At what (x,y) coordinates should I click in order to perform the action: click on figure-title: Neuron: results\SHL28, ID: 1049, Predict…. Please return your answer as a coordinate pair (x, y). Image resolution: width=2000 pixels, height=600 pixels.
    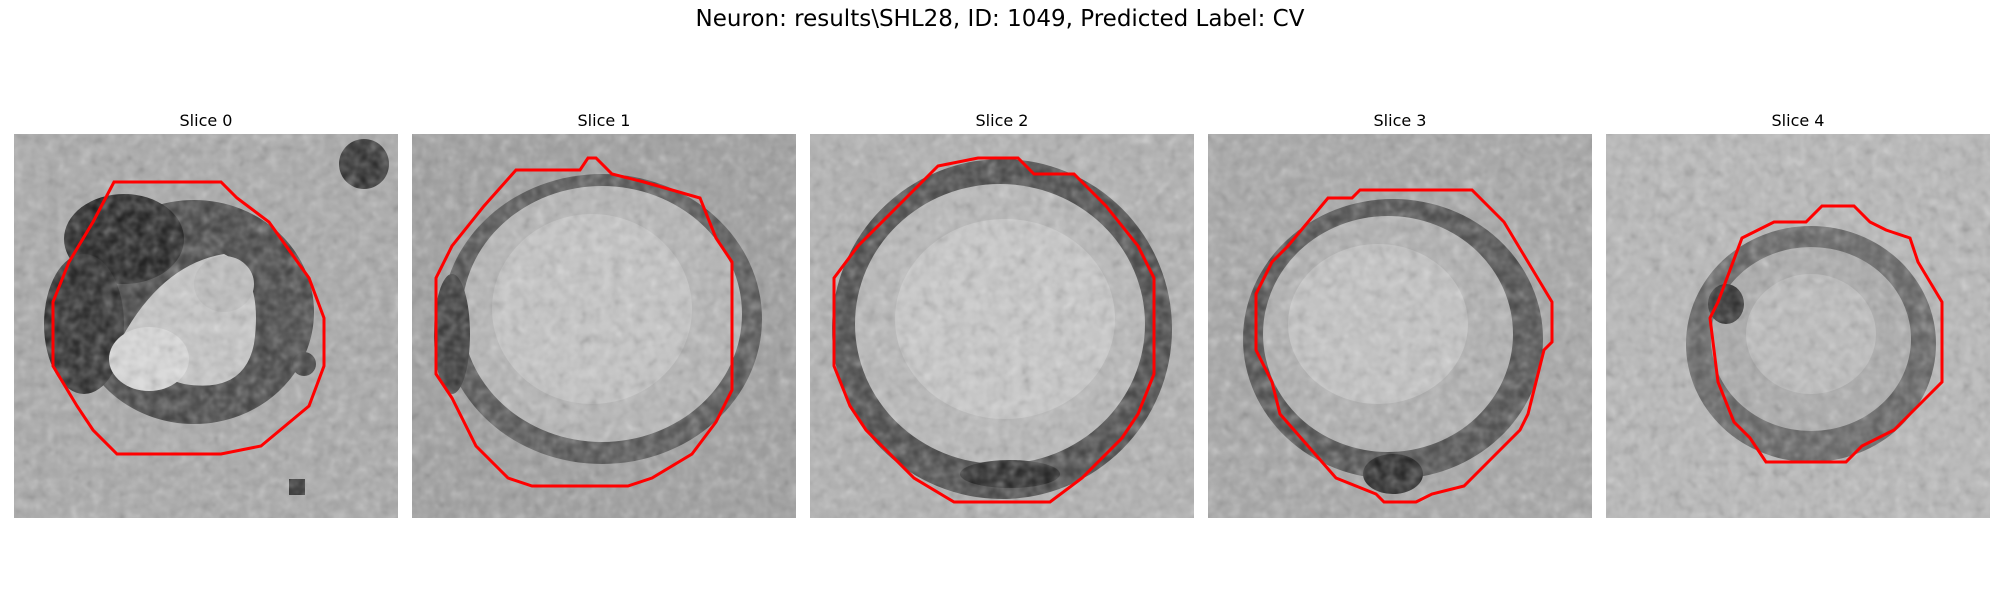
    Looking at the image, I should click on (1000, 19).